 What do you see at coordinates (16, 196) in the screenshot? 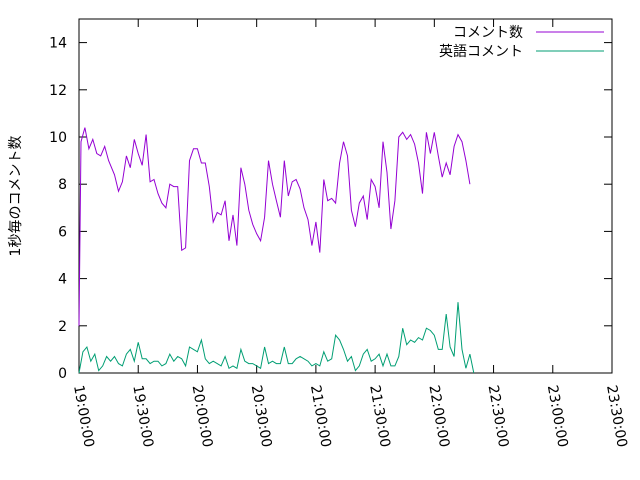
I see `y-axis-label: 1秒毎のコメント数` at bounding box center [16, 196].